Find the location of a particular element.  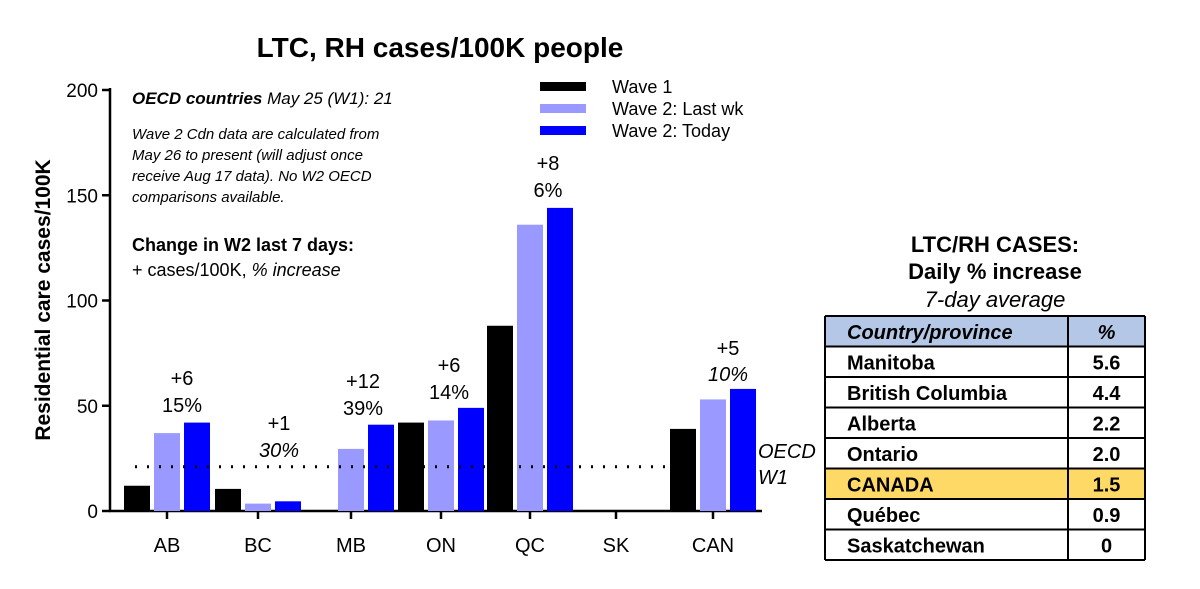

oecd-note: OECD countries May 25 (W1): 21 is located at coordinates (262, 98).